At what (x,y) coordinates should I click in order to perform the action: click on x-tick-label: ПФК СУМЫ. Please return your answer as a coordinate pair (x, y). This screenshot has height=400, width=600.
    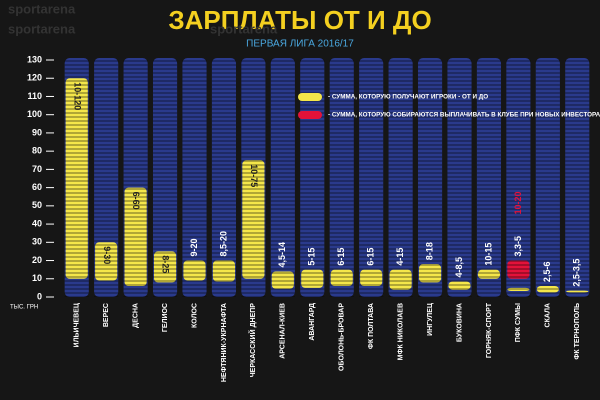
    Looking at the image, I should click on (518, 322).